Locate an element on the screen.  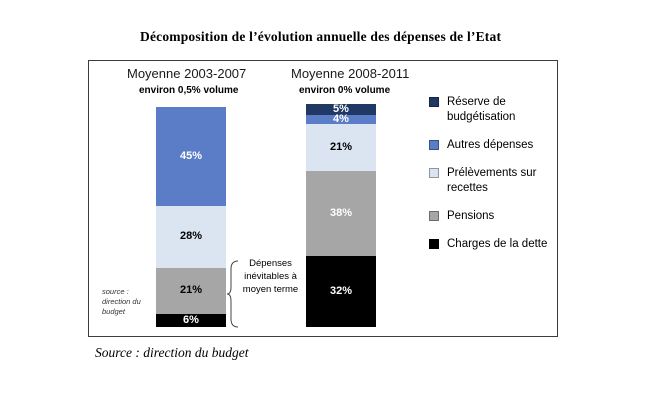
legend-item: Pensions is located at coordinates (494, 216).